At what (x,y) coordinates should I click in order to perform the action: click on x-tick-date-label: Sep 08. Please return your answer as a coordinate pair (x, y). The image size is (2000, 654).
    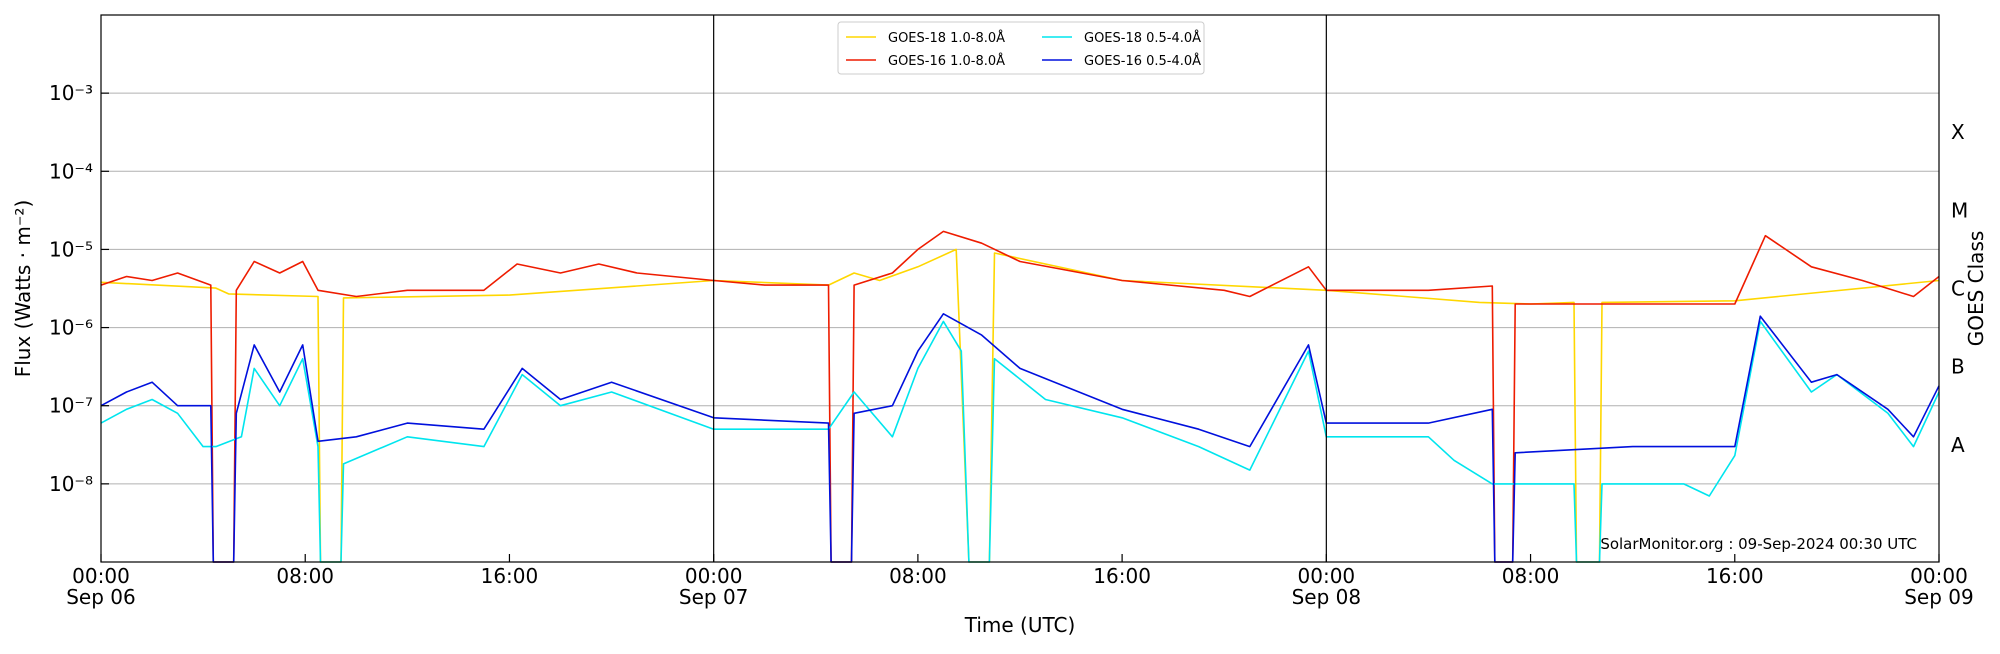
    Looking at the image, I should click on (1327, 597).